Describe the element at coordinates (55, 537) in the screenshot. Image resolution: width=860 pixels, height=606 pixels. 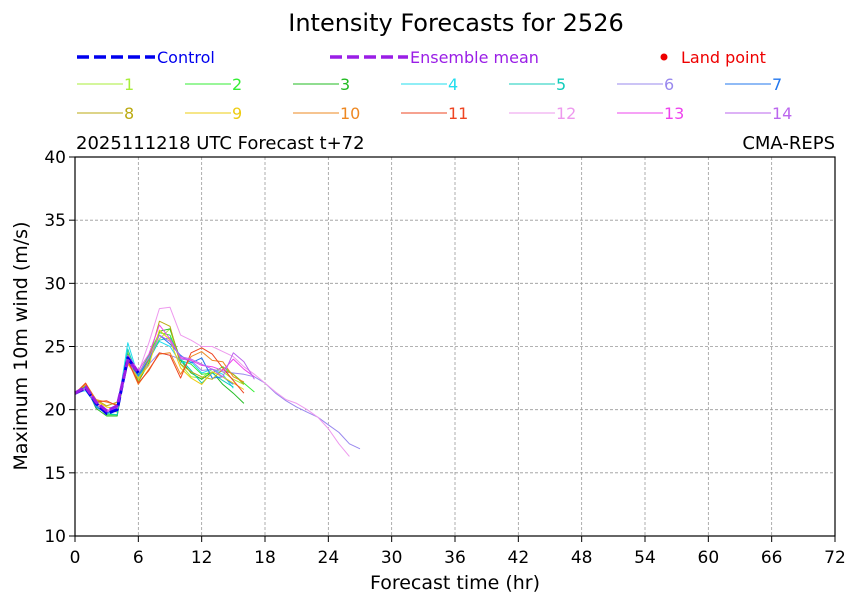
I see `y-tick-label: 10` at that location.